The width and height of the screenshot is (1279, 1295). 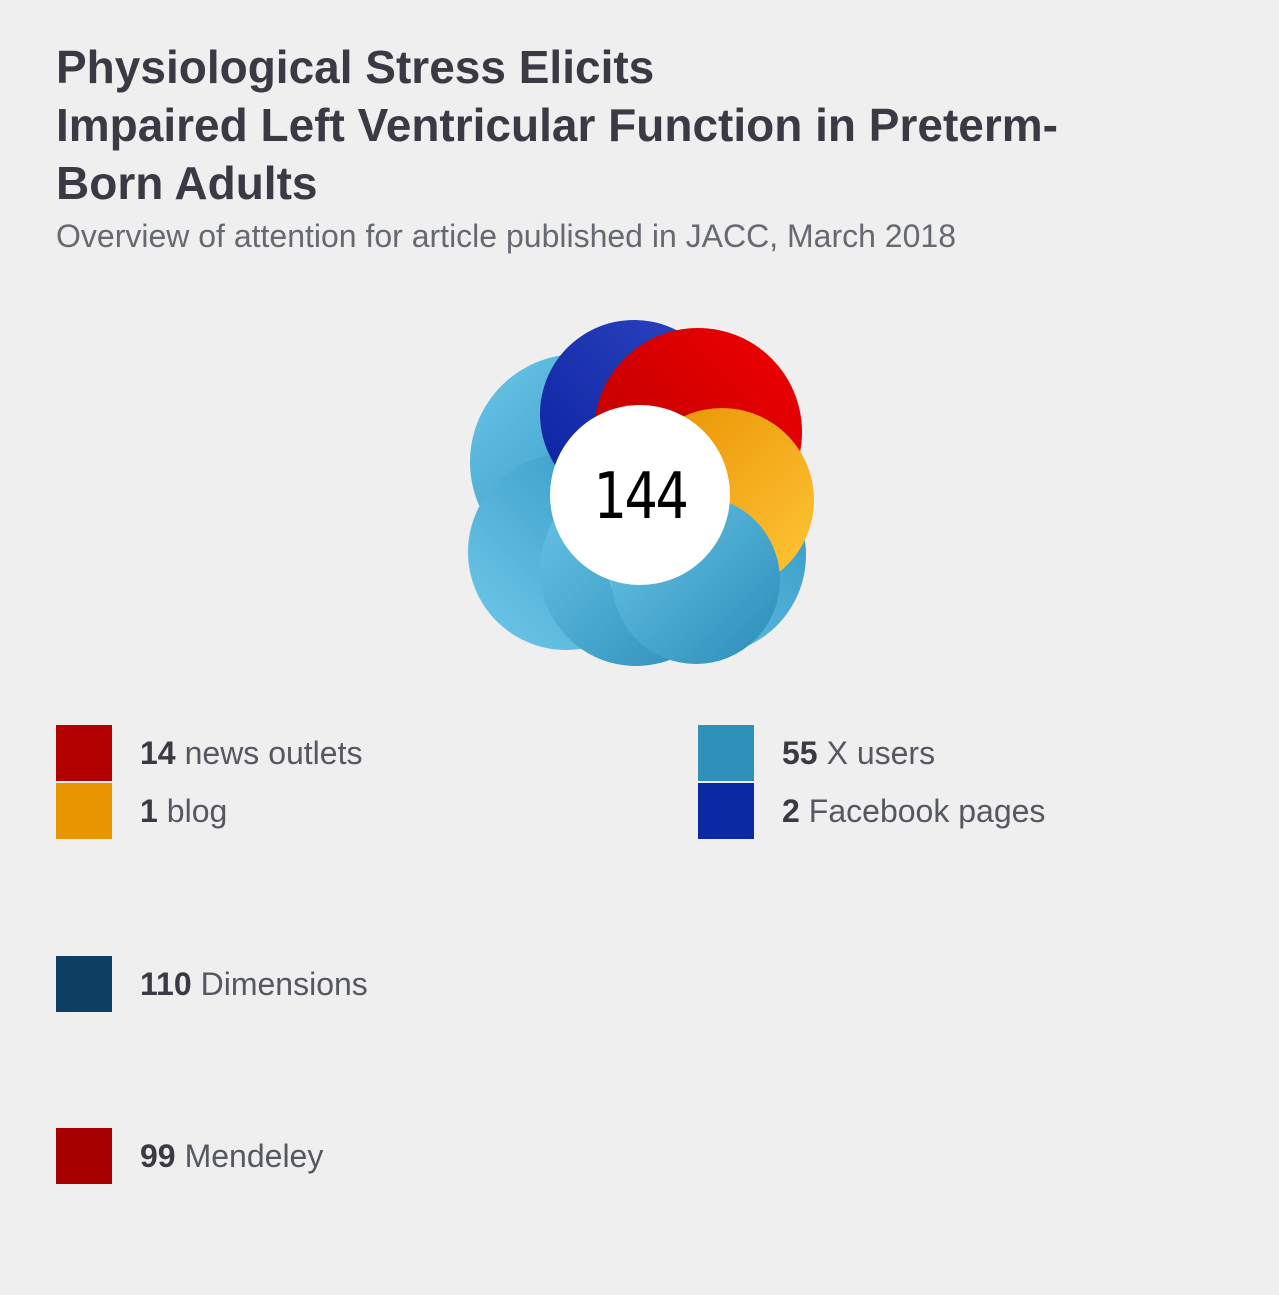 What do you see at coordinates (881, 752) in the screenshot?
I see `x-users-label: X users` at bounding box center [881, 752].